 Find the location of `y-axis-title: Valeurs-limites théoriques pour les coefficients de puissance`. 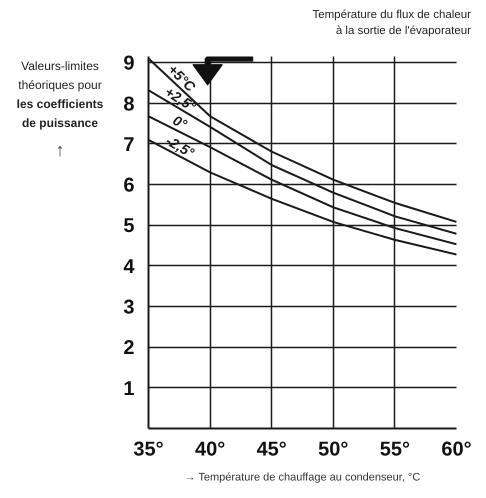

y-axis-title: Valeurs-limites théoriques pour les coefficients de puissance is located at coordinates (60, 94).